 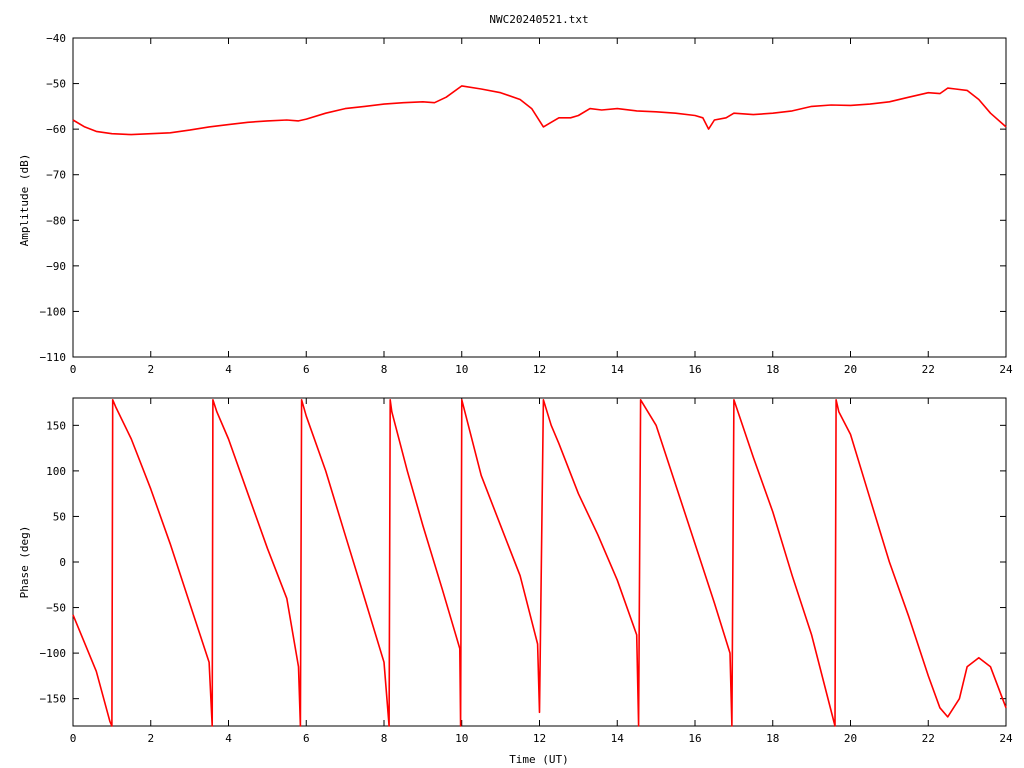 What do you see at coordinates (150, 738) in the screenshot?
I see `phase-xtick-label: 2` at bounding box center [150, 738].